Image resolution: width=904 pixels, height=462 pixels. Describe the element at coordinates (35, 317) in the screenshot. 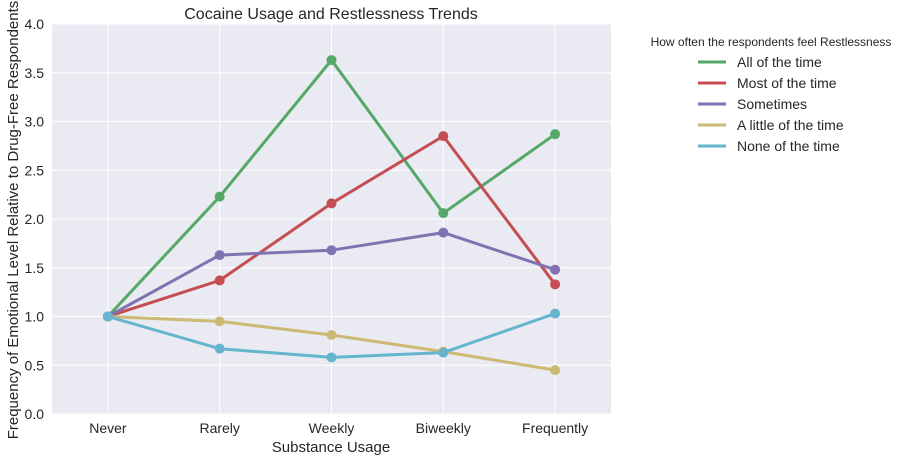

I see `y-tick-label: 1.0` at that location.